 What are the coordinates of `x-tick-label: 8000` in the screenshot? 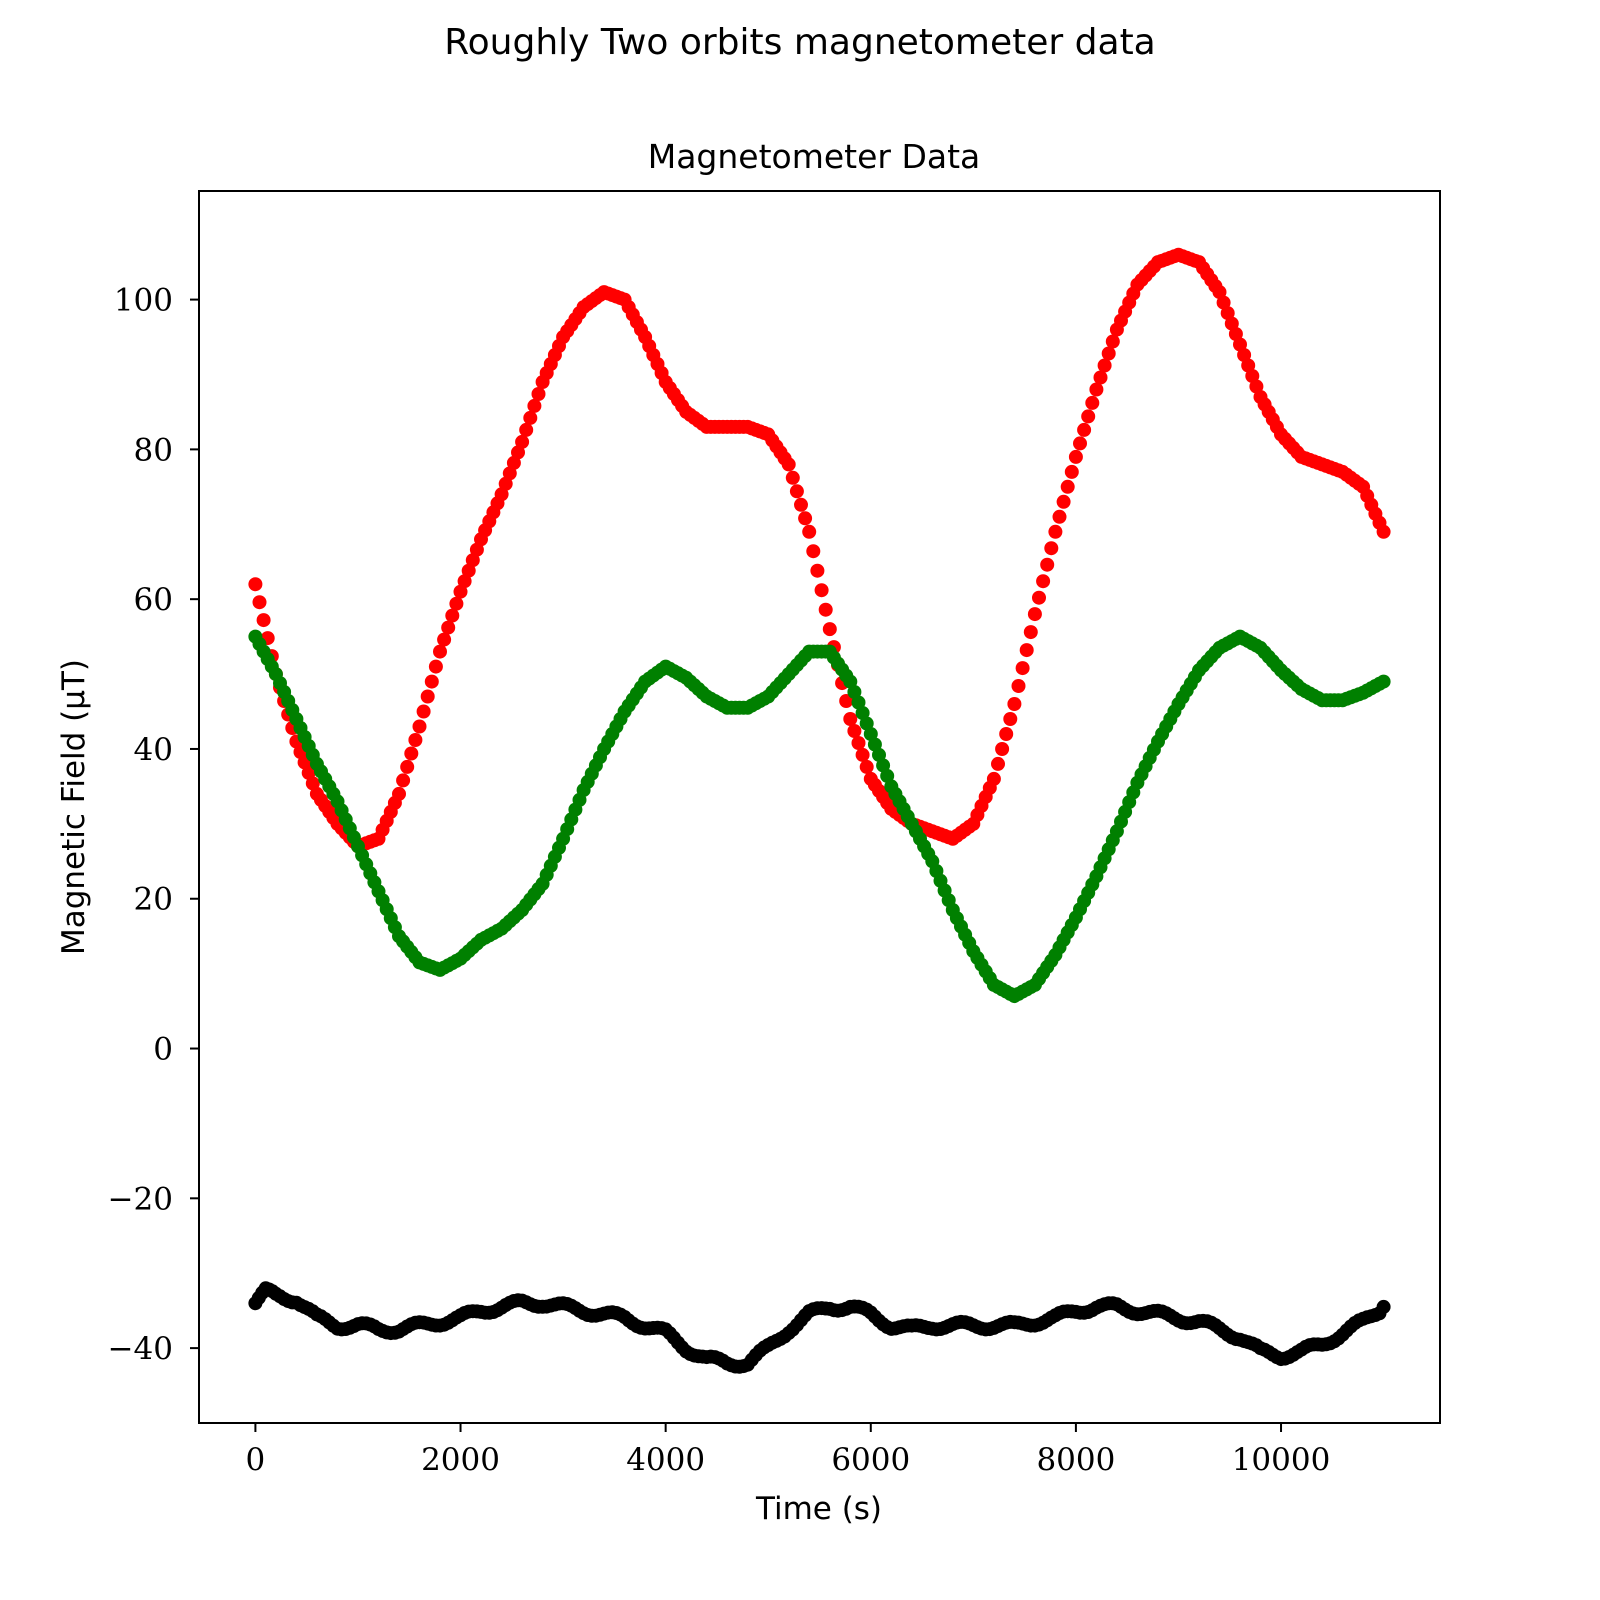 It's located at (1075, 1460).